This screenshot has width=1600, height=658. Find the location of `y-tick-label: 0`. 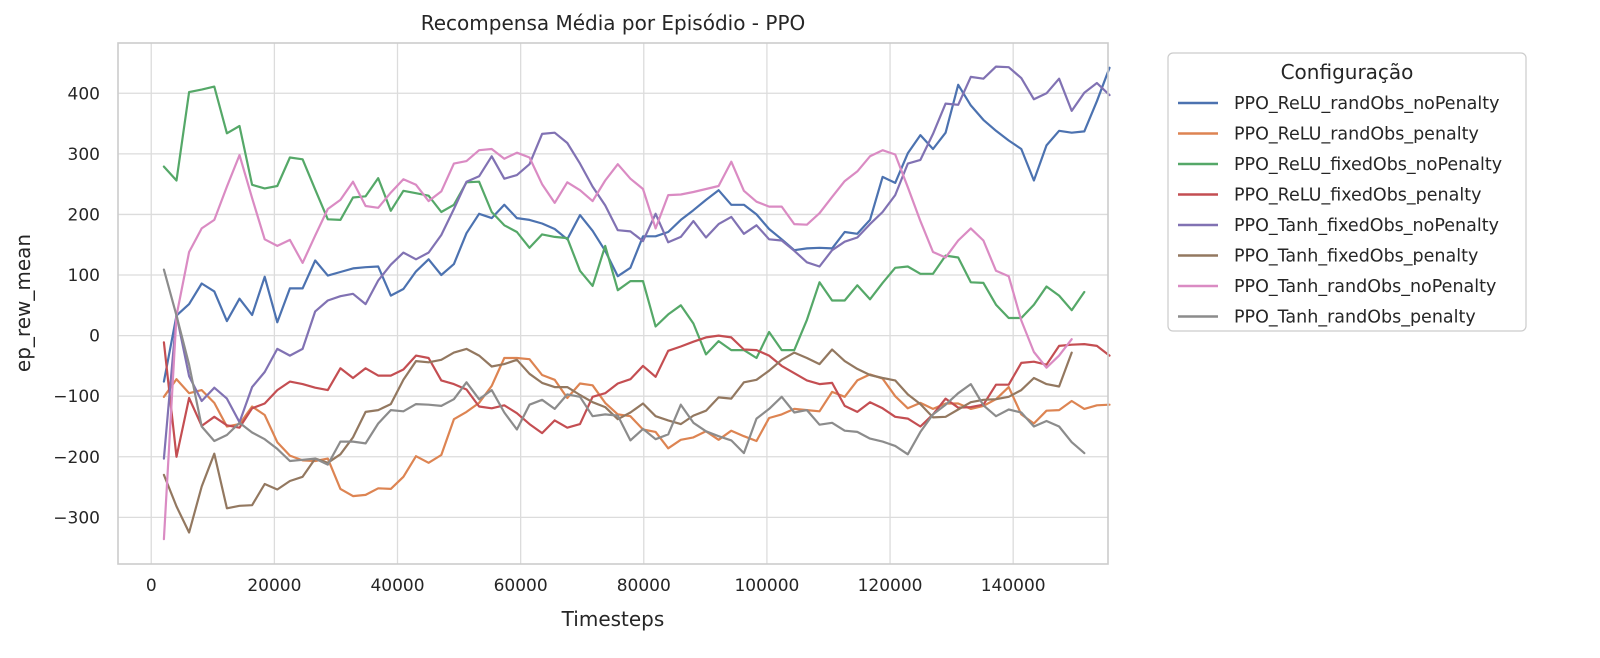

y-tick-label: 0 is located at coordinates (94, 337).